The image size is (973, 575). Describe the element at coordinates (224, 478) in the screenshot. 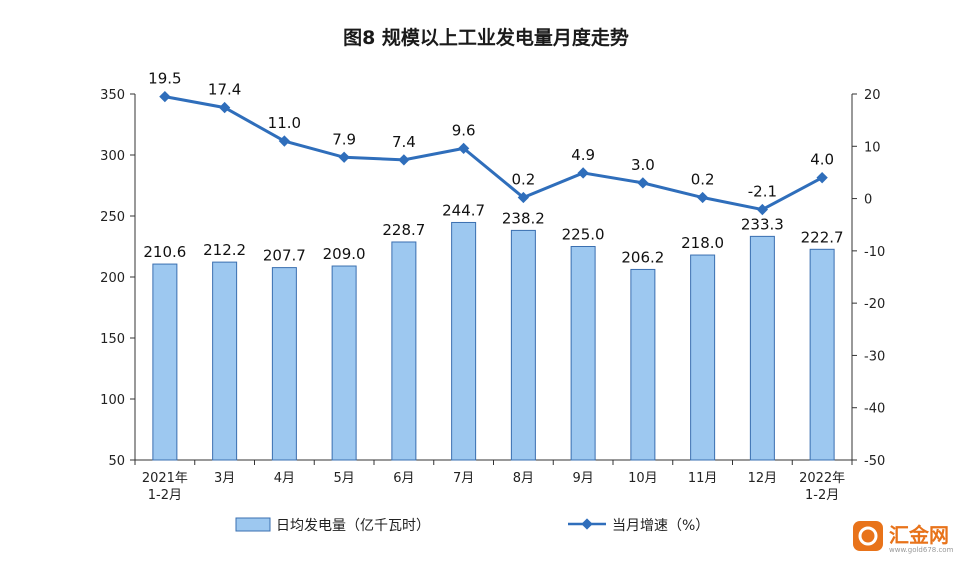

I see `x-tick-label: 3月` at that location.